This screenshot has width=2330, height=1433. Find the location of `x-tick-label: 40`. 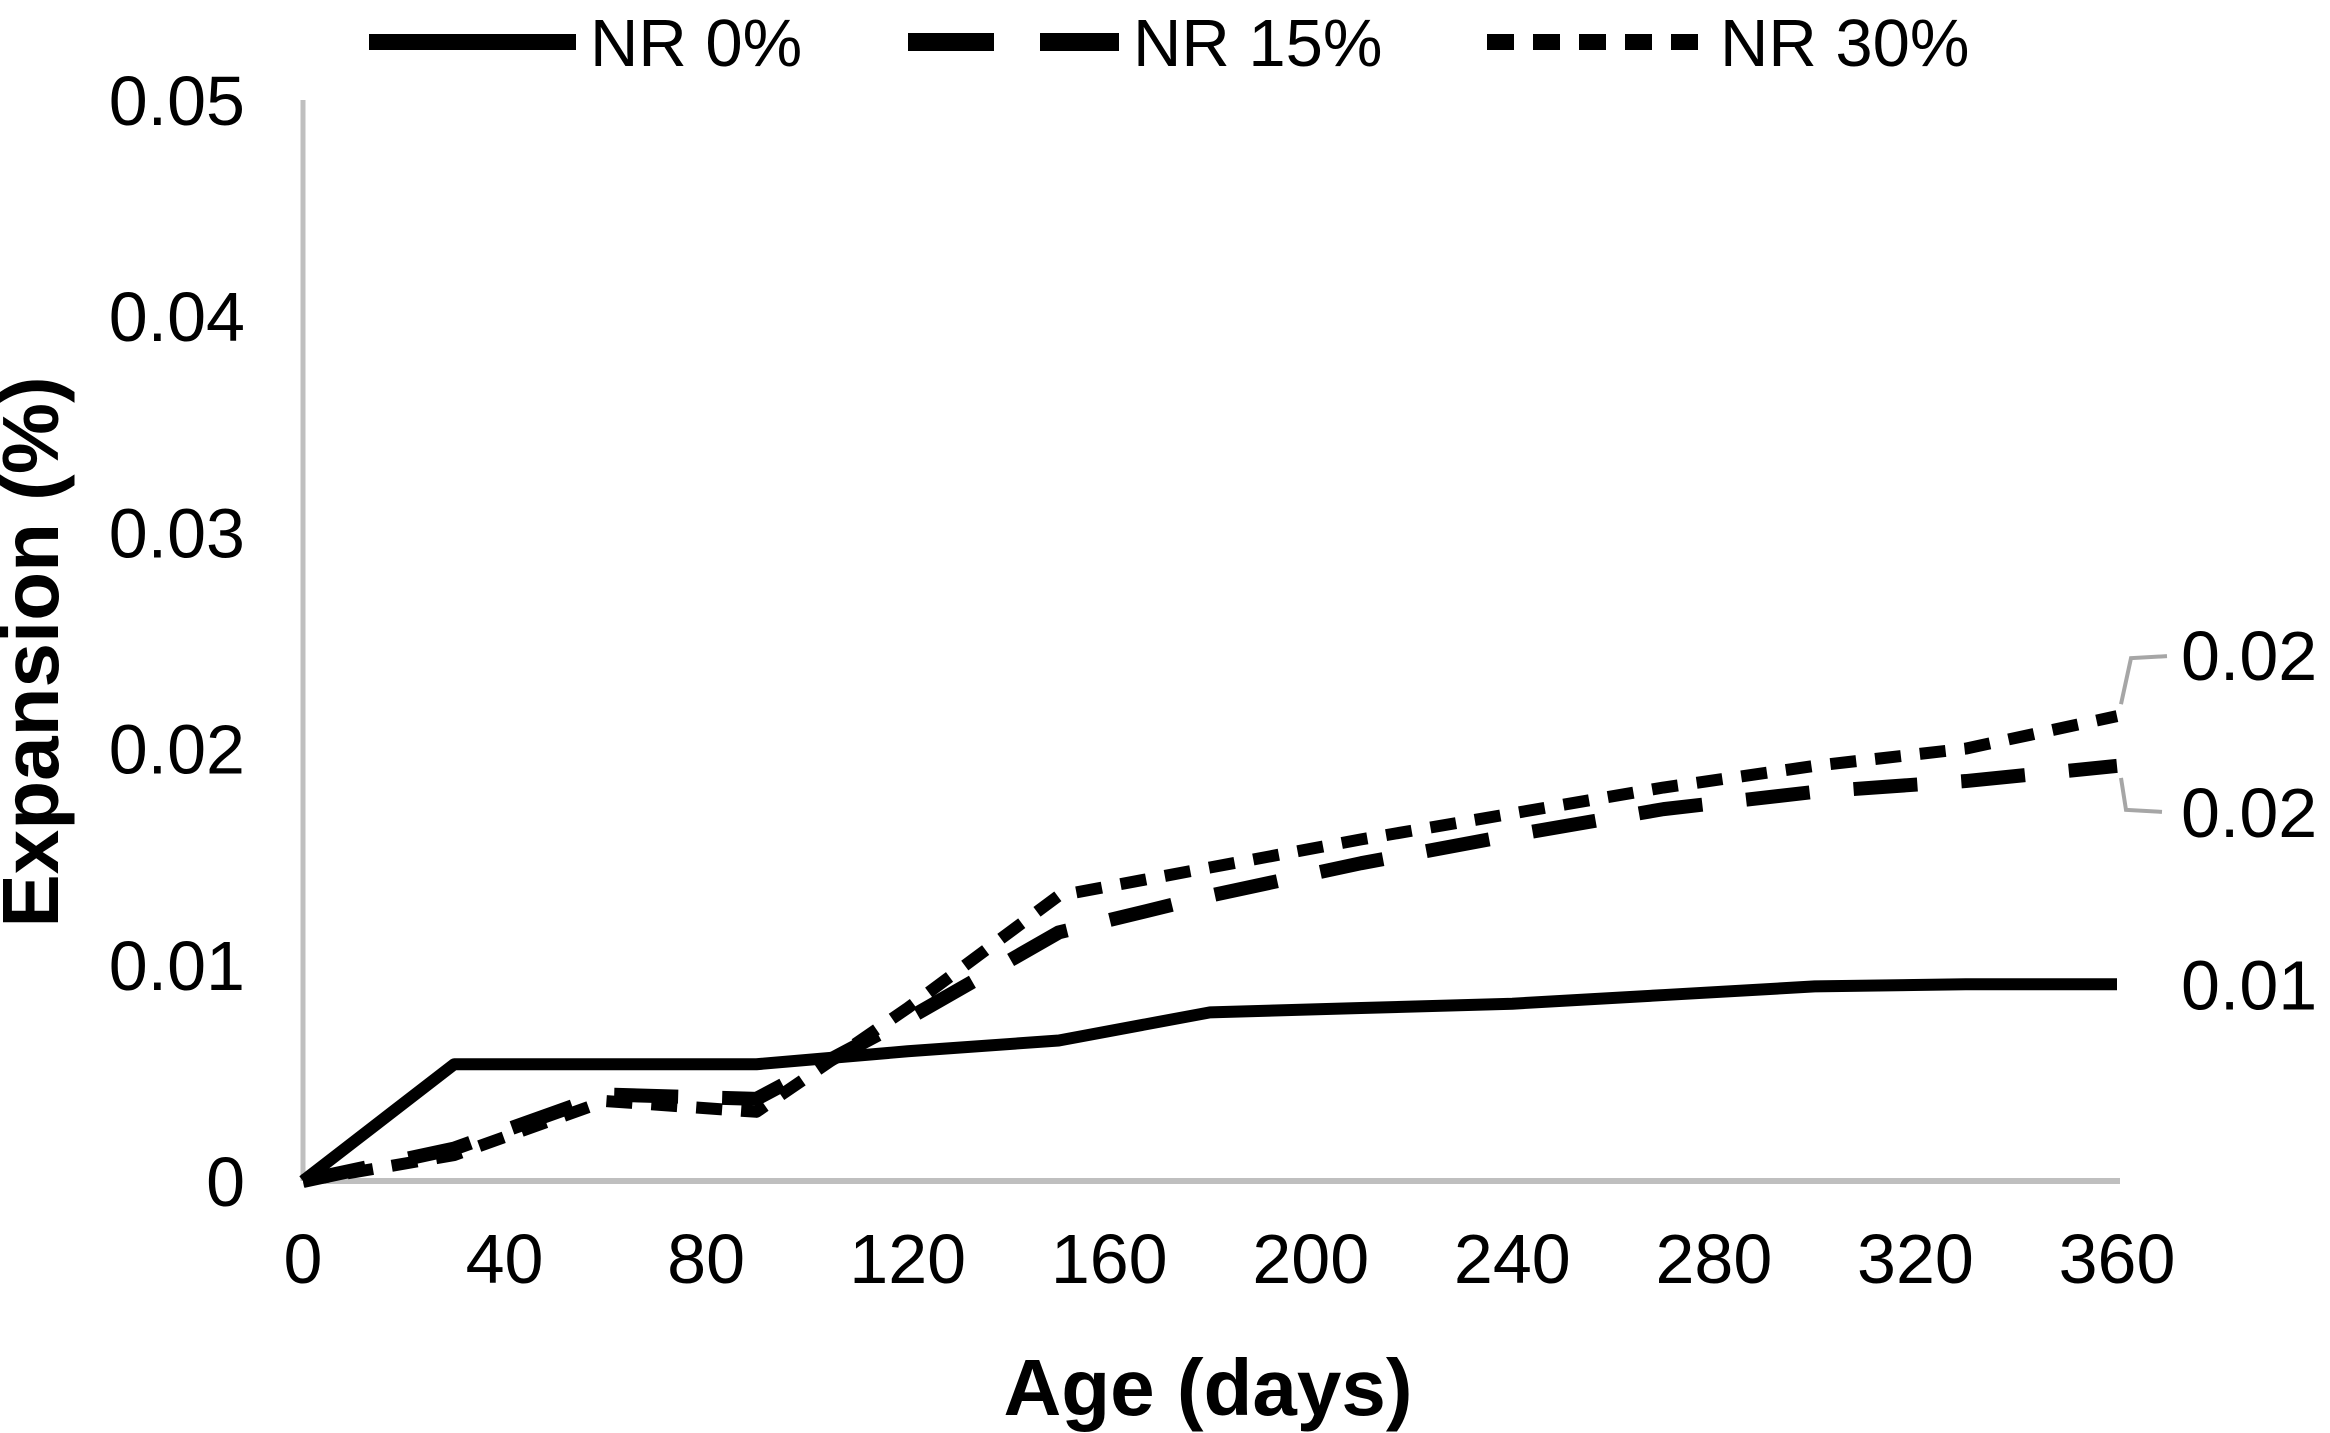

x-tick-label: 40 is located at coordinates (505, 1259).